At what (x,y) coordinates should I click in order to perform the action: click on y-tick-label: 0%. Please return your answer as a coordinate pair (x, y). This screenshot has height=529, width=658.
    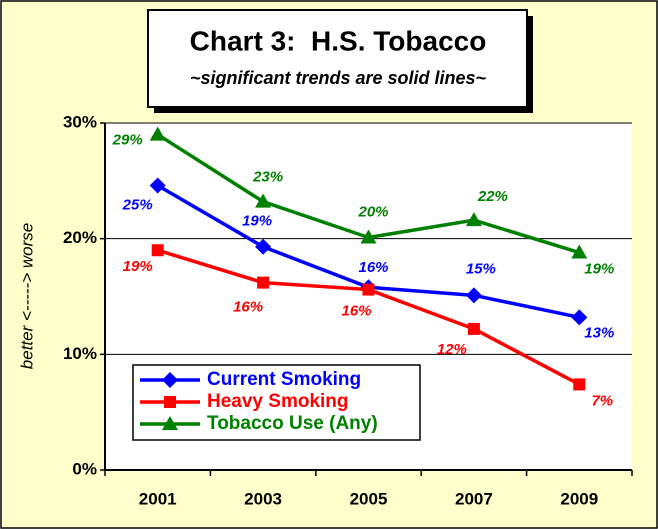
    Looking at the image, I should click on (84, 468).